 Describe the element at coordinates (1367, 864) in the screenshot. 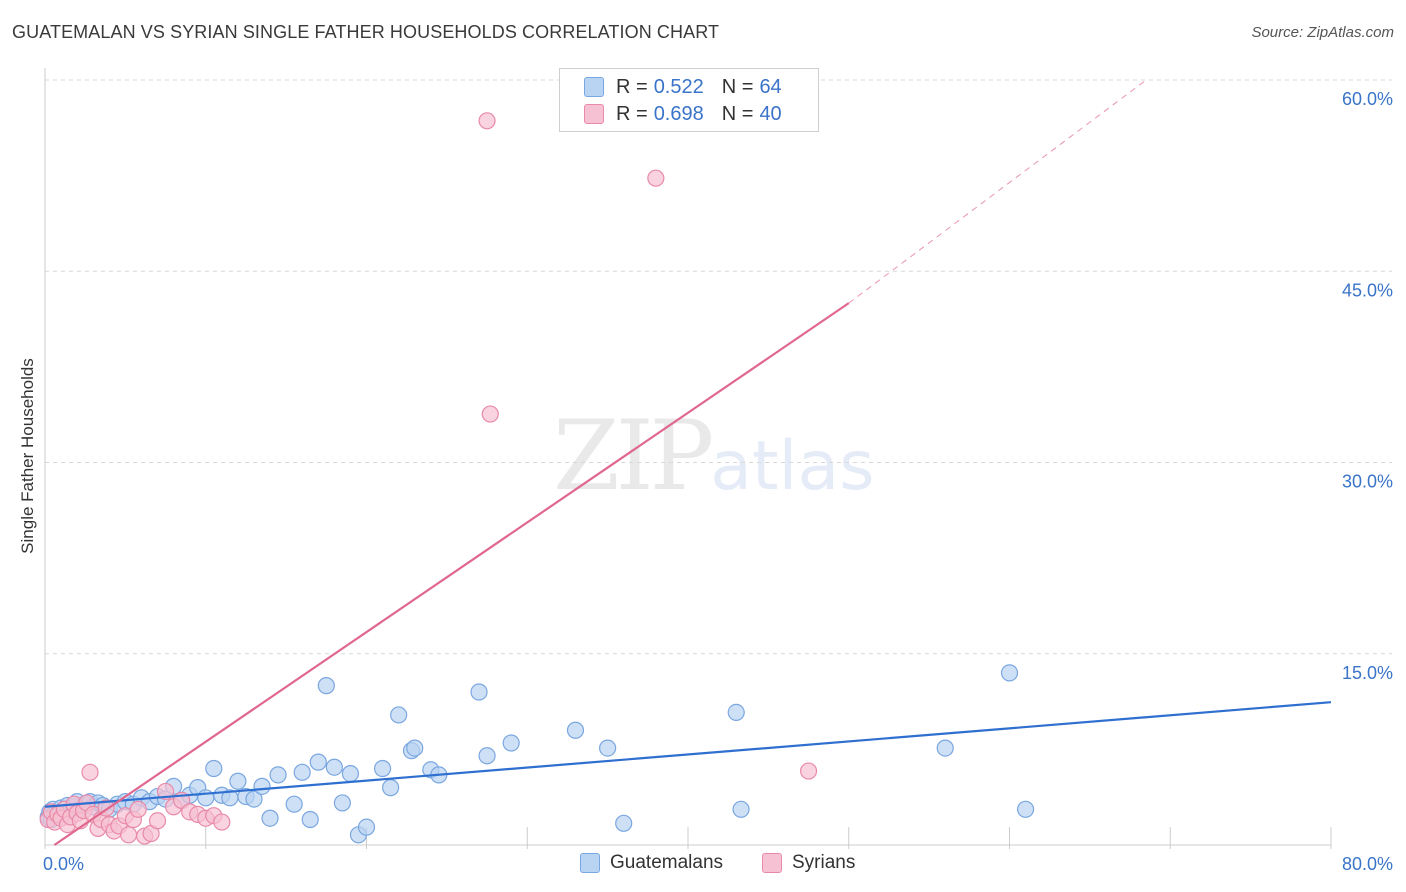

I see `x-tick-label: 80.0%` at that location.